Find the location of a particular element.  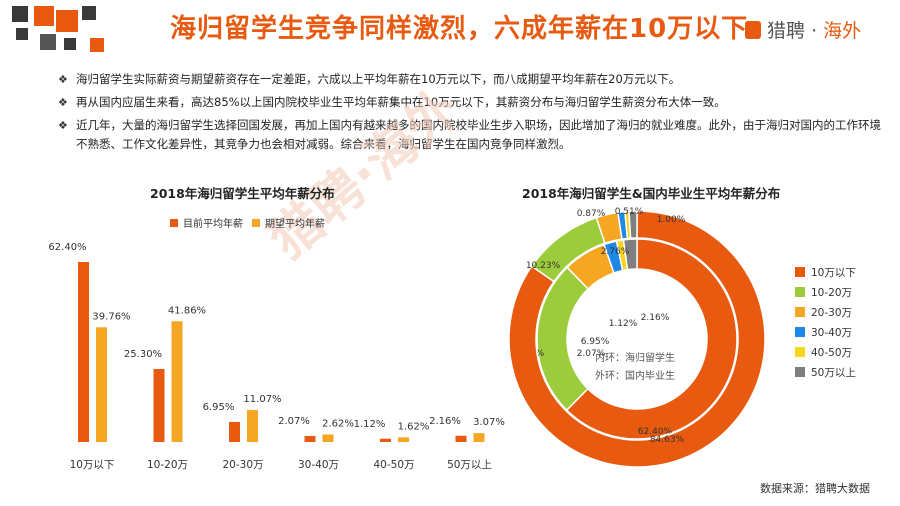

legend-label-0: 目前平均年薪 is located at coordinates (213, 223).